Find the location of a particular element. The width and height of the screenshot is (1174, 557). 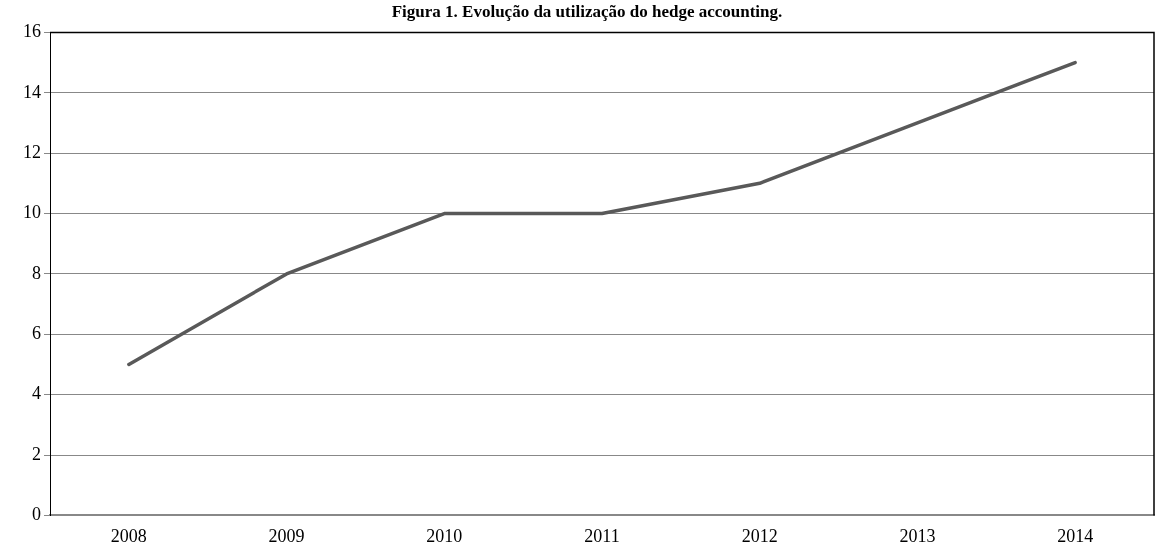

x-tick-label: 2013 is located at coordinates (917, 535).